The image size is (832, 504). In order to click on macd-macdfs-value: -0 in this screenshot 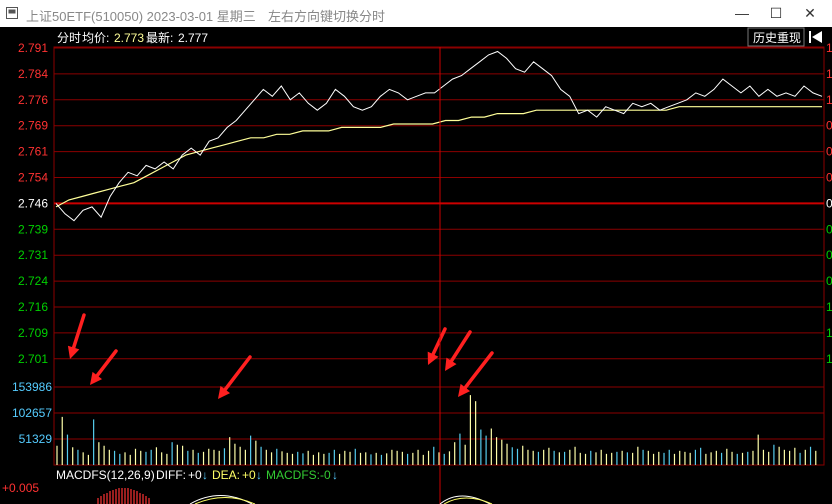, I will do `click(325, 475)`.